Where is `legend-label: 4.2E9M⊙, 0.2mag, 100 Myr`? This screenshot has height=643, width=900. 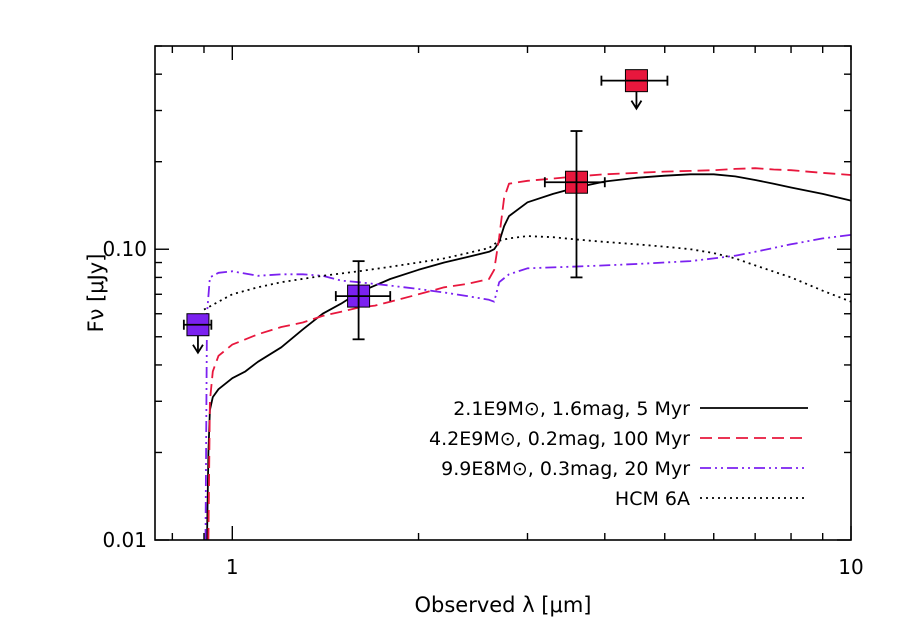 legend-label: 4.2E9M⊙, 0.2mag, 100 Myr is located at coordinates (559, 439).